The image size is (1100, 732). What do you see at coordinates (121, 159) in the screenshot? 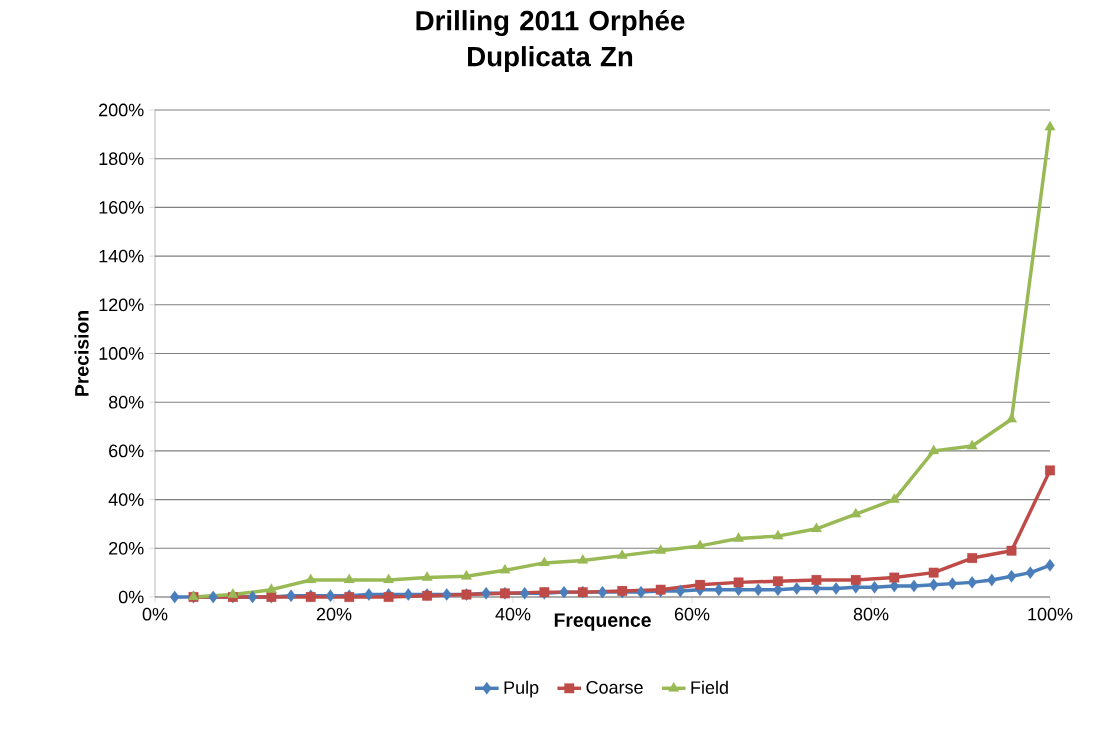
I see `y-tick-label: 180%` at bounding box center [121, 159].